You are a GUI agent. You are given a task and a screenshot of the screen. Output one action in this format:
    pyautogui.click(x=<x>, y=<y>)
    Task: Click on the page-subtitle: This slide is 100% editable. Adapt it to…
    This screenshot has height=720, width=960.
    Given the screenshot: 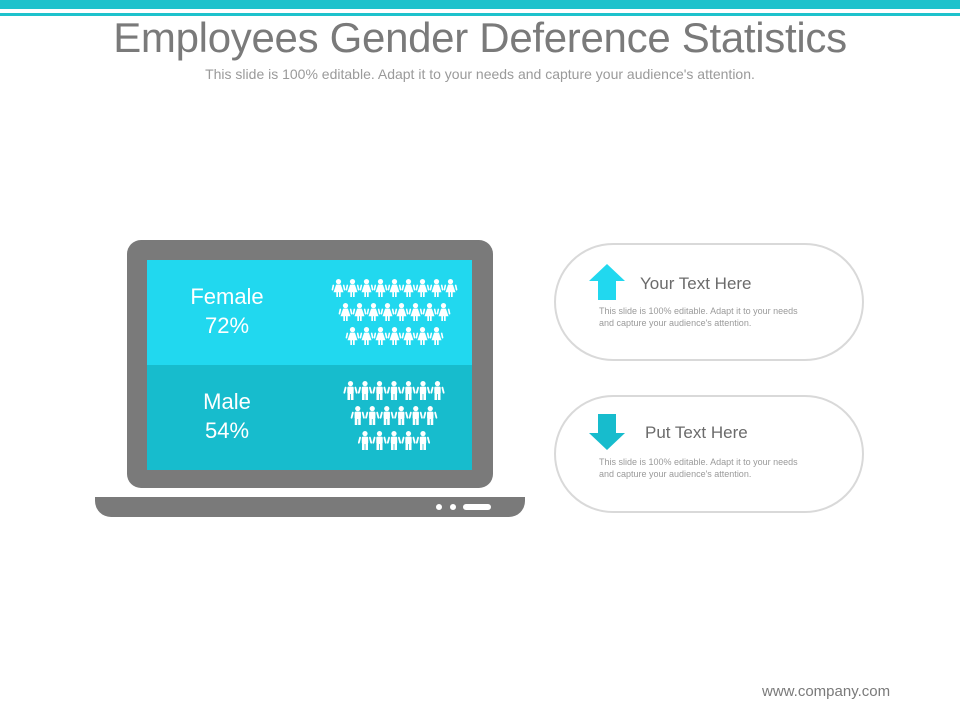 What is the action you would take?
    pyautogui.click(x=480, y=74)
    